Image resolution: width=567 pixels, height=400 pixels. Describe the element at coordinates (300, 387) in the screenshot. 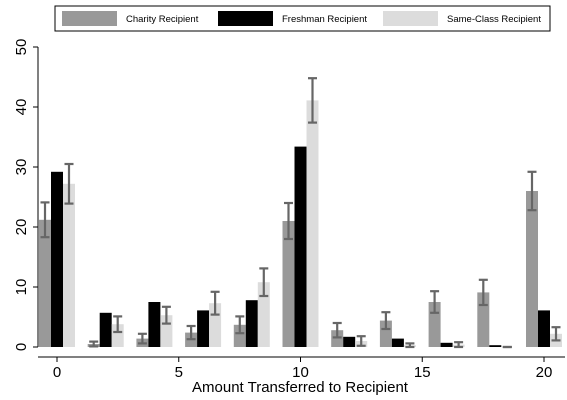

I see `x-axis-title: Amount Transferred to Recipient` at that location.